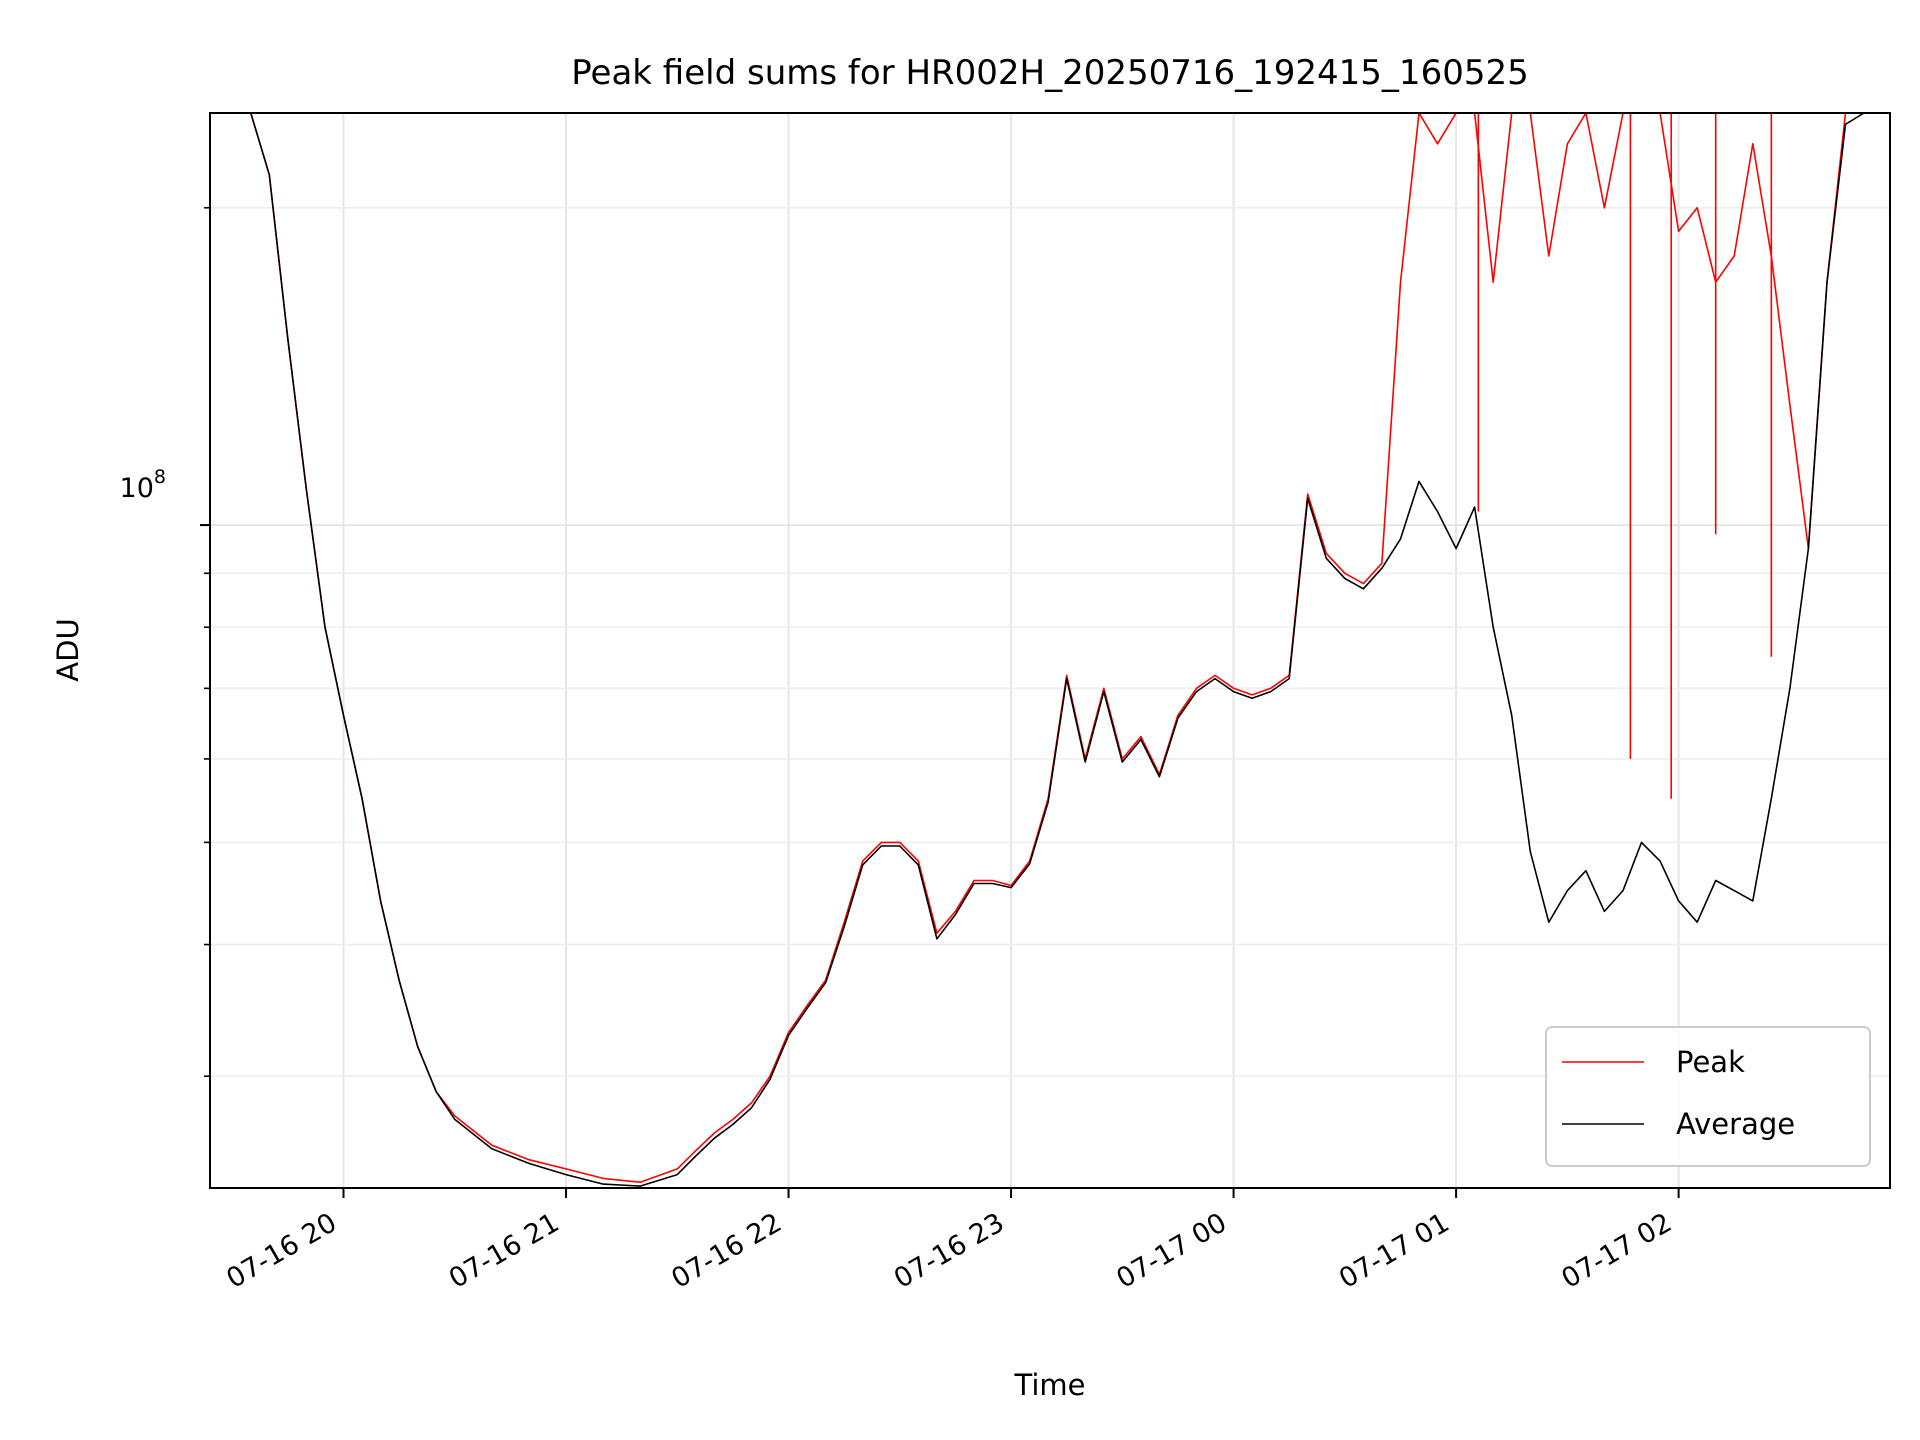  Describe the element at coordinates (1710, 1062) in the screenshot. I see `legend-peak-label: Peak` at that location.